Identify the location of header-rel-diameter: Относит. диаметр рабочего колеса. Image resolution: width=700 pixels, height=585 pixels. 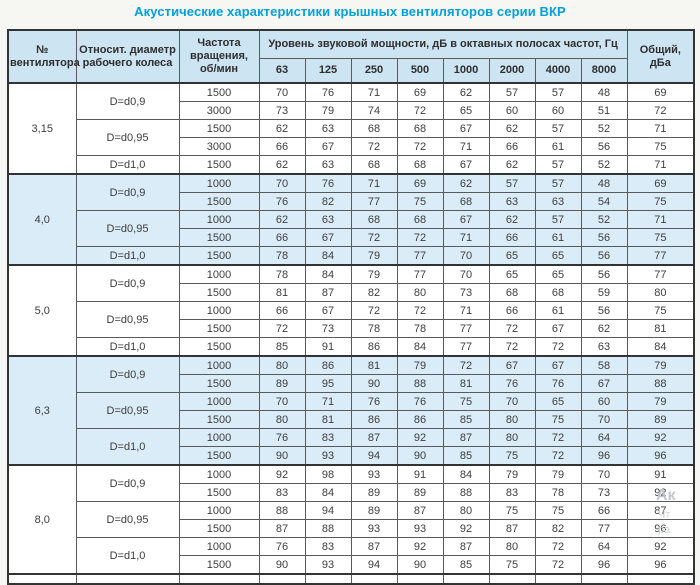
(127, 56).